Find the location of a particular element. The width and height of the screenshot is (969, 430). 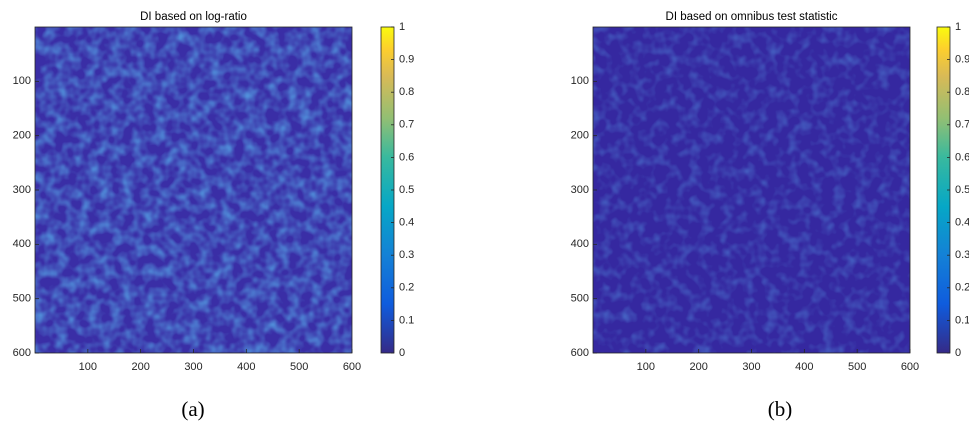

panel-caption: (b) is located at coordinates (780, 409).